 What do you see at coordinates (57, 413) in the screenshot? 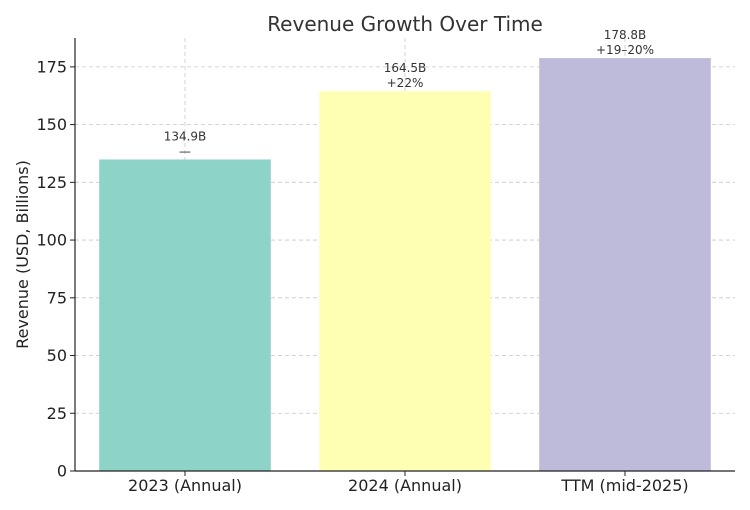
I see `y-tick-label: 25` at bounding box center [57, 413].